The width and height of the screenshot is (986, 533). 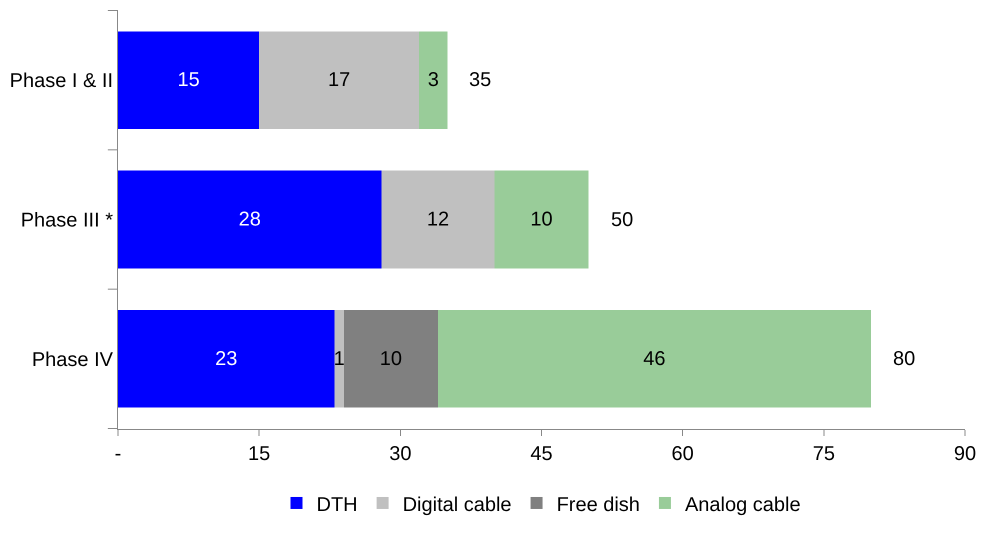 I want to click on x-tick-label: 45, so click(x=541, y=454).